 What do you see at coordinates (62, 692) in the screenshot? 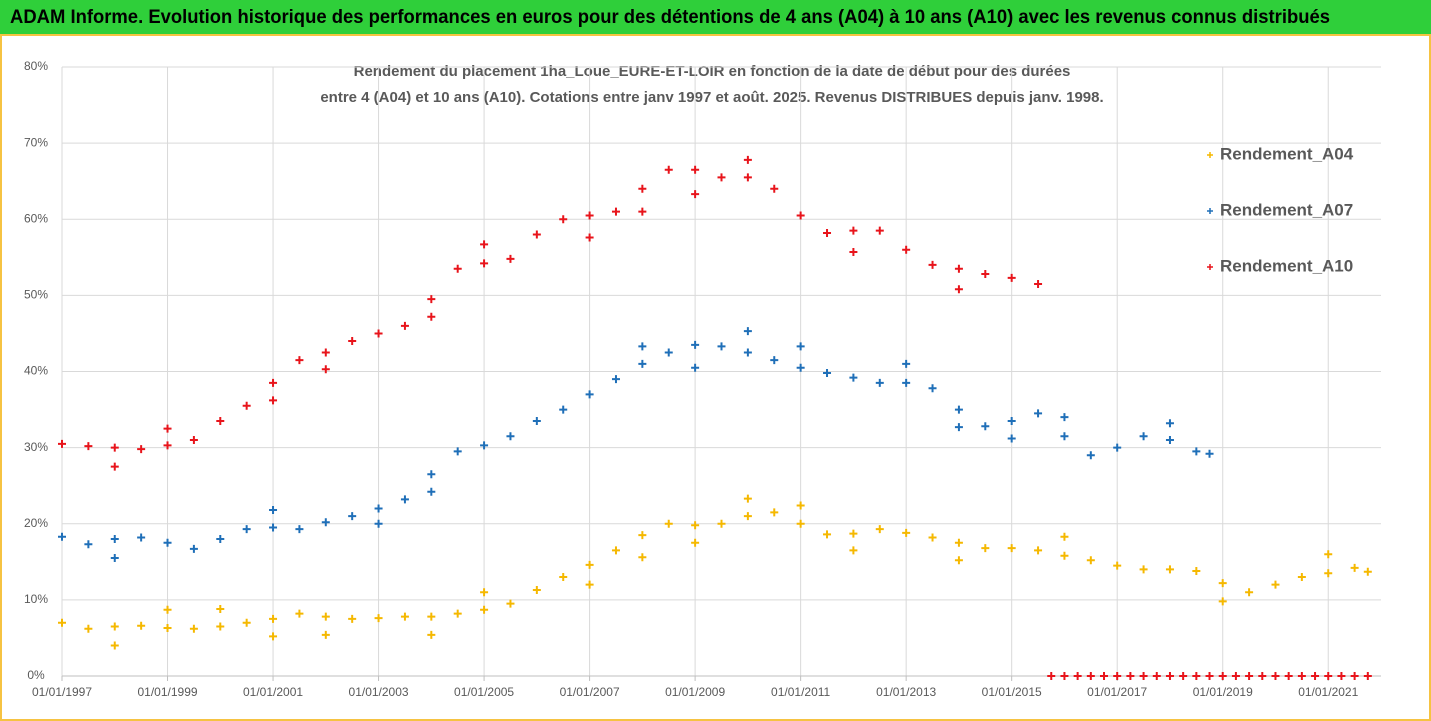
I see `x-tick-label: 01/01/1997` at bounding box center [62, 692].